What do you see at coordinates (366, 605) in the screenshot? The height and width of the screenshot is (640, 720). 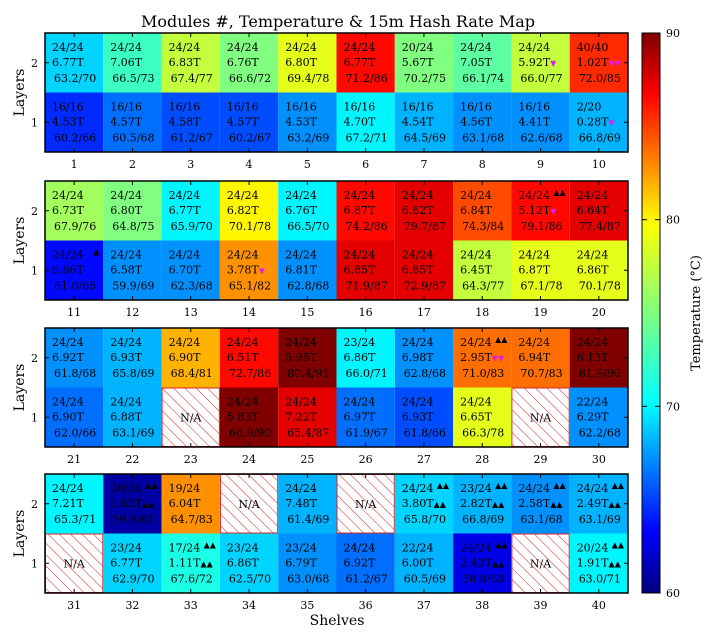 I see `x-tick-label: 36` at bounding box center [366, 605].